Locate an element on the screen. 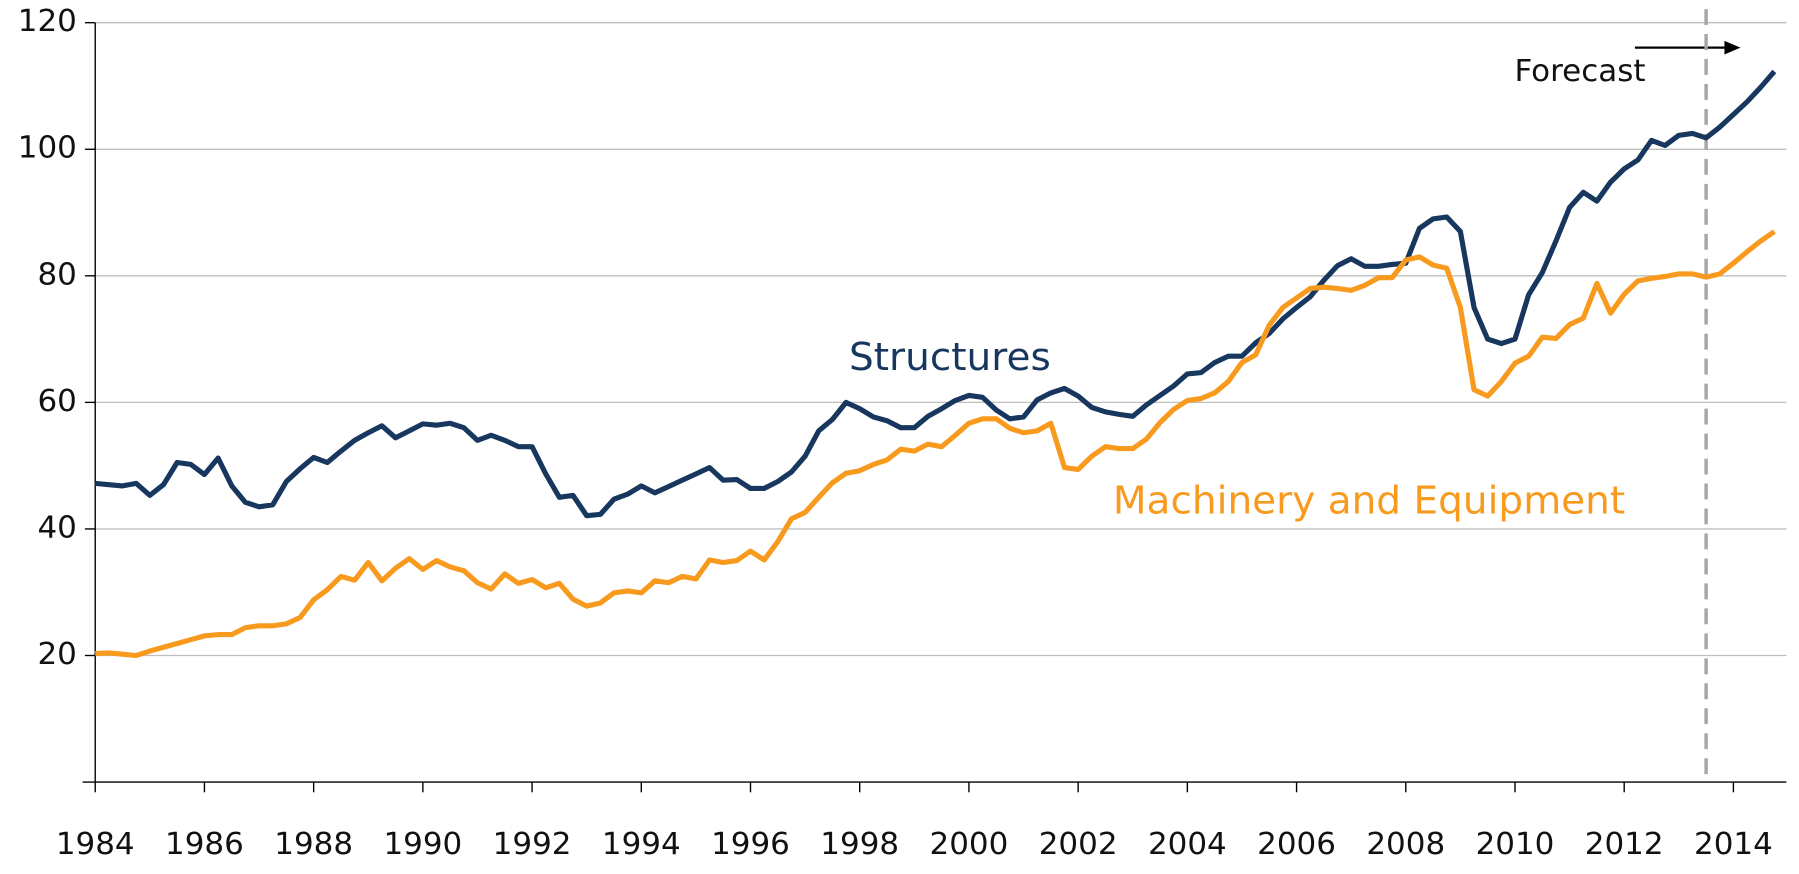  y-tick-label: 40 is located at coordinates (56, 528).